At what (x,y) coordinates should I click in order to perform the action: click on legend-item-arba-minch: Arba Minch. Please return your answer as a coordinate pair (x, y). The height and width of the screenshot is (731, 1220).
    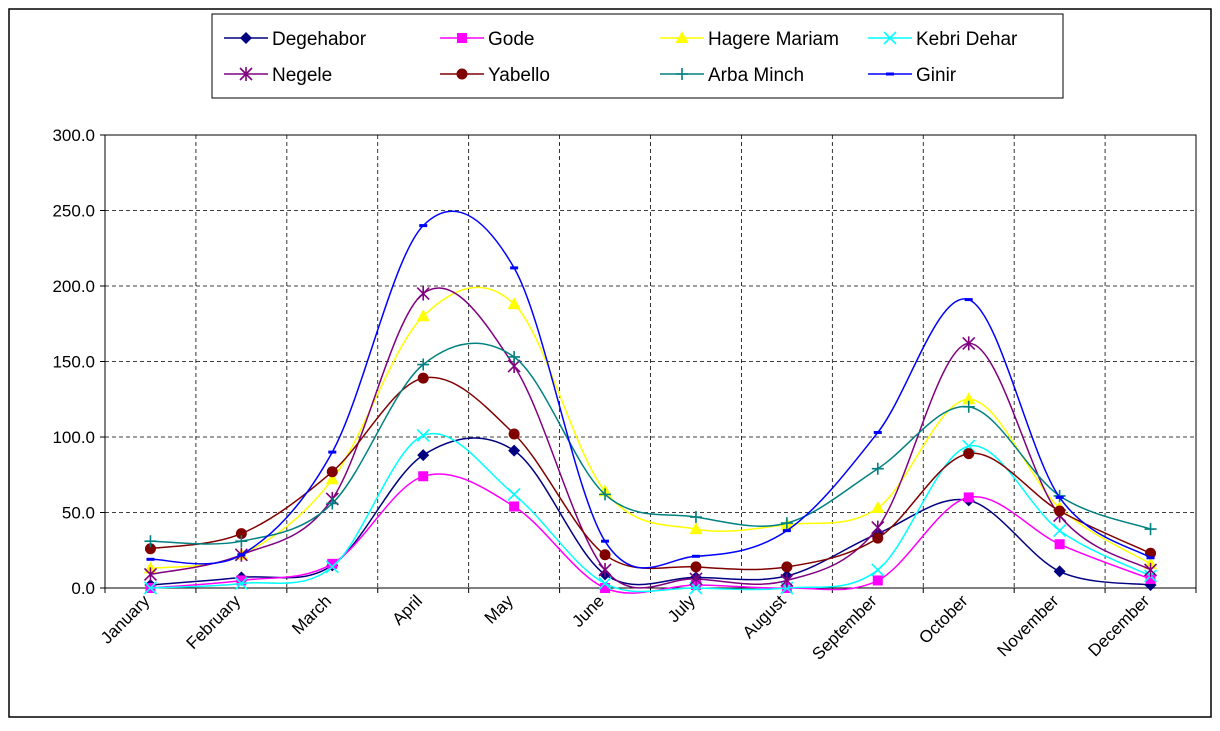
    Looking at the image, I should click on (732, 75).